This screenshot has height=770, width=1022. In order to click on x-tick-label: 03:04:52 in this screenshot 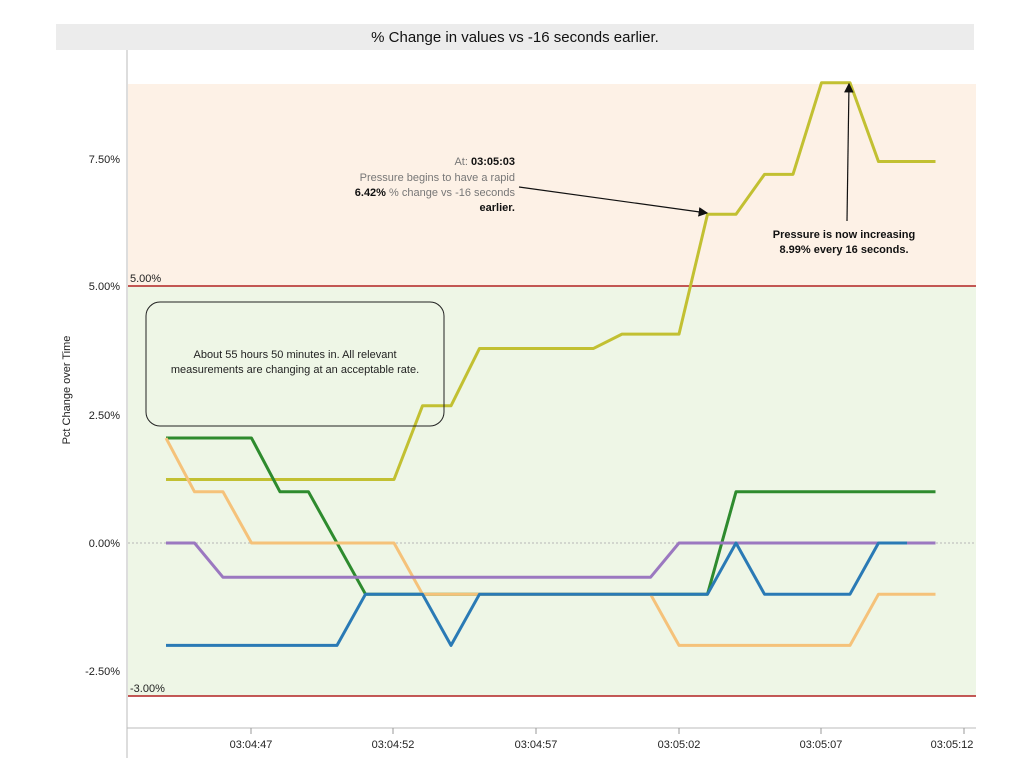, I will do `click(393, 745)`.